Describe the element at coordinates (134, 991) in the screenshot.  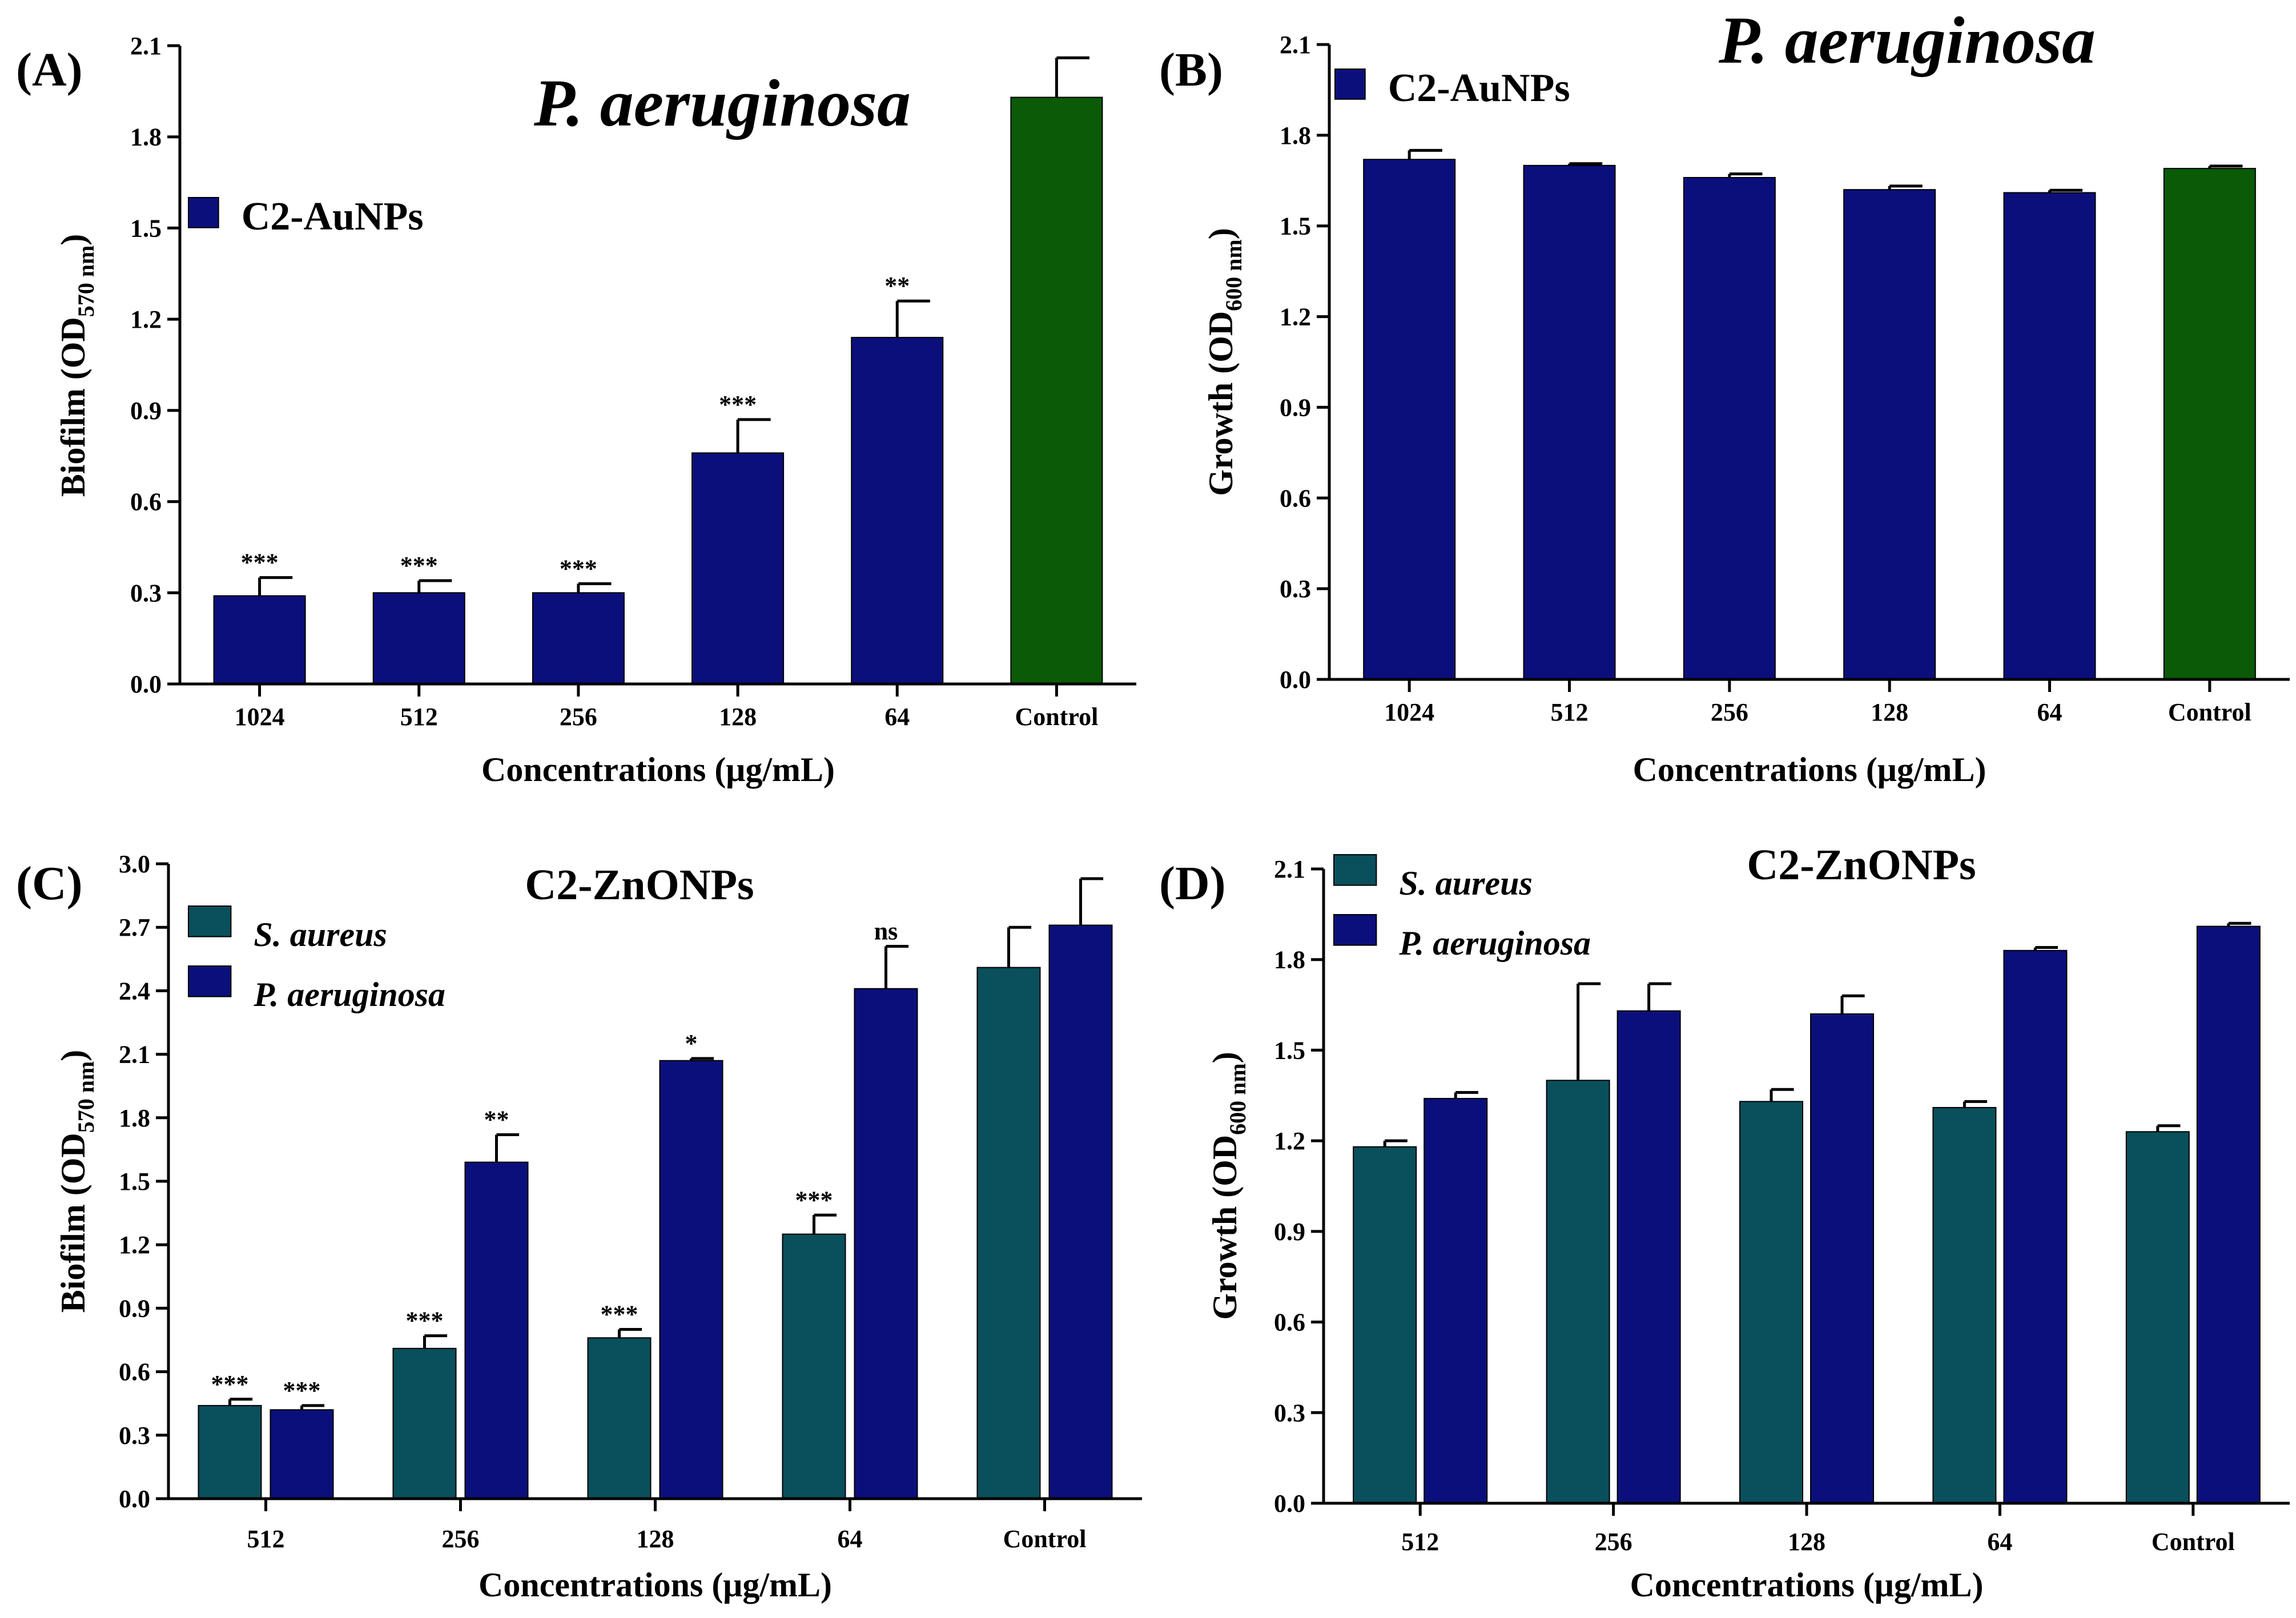
I see `y-tick-label: 2.4` at that location.